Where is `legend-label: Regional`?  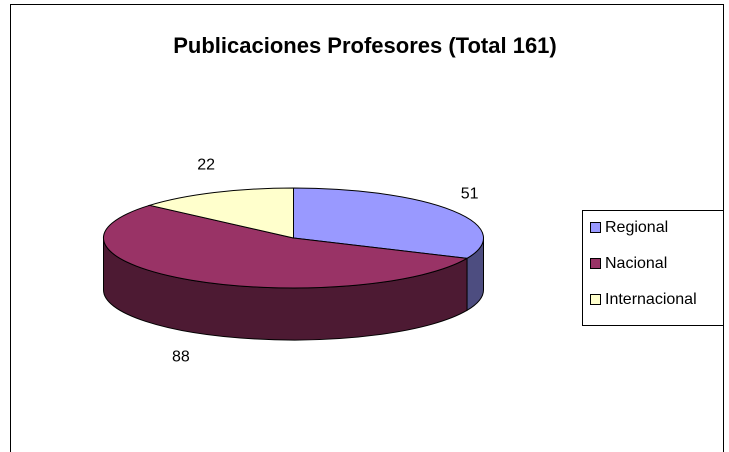
legend-label: Regional is located at coordinates (636, 227).